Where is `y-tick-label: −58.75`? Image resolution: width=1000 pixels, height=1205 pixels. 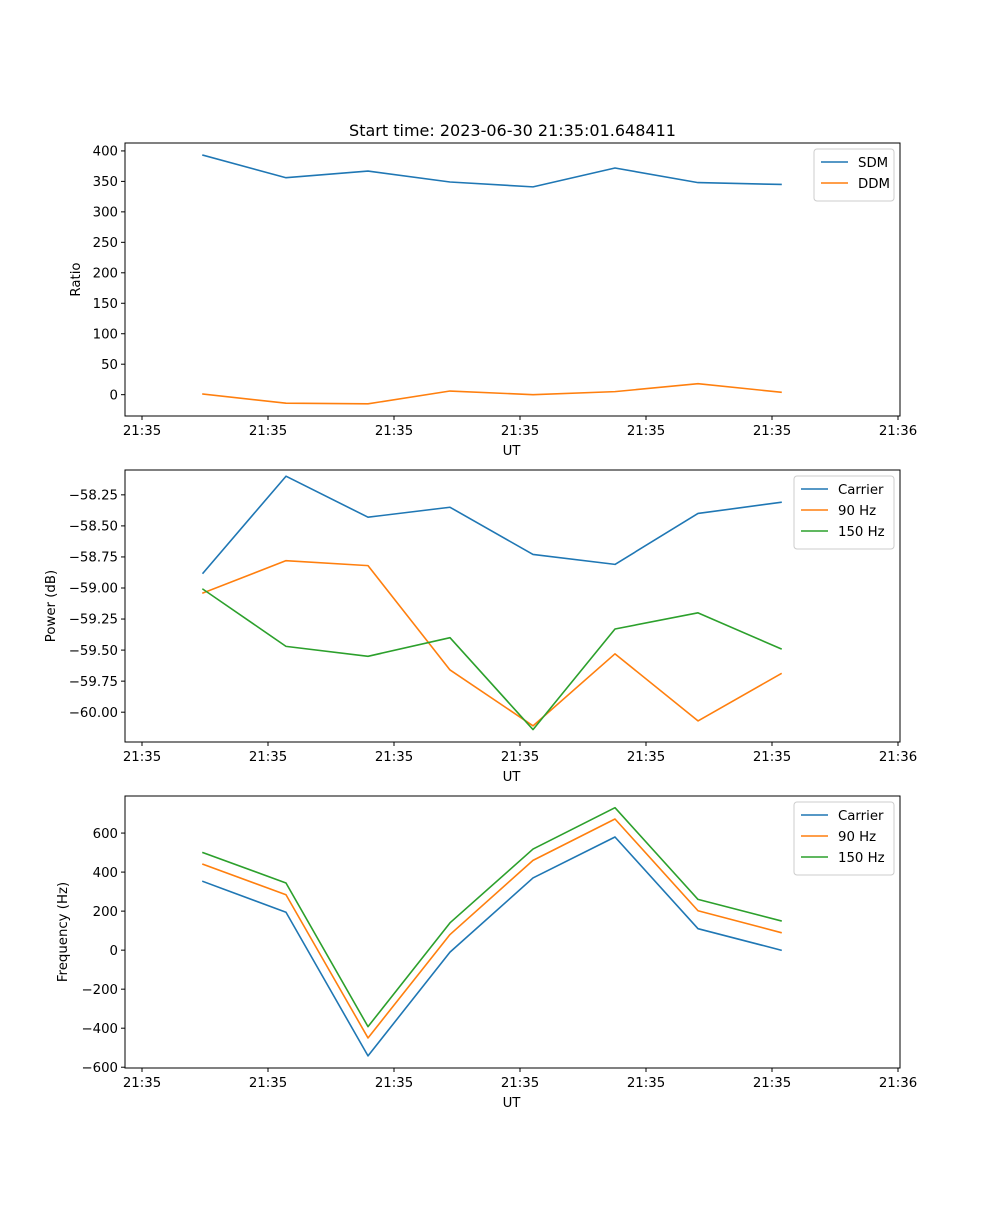
y-tick-label: −58.75 is located at coordinates (93, 558).